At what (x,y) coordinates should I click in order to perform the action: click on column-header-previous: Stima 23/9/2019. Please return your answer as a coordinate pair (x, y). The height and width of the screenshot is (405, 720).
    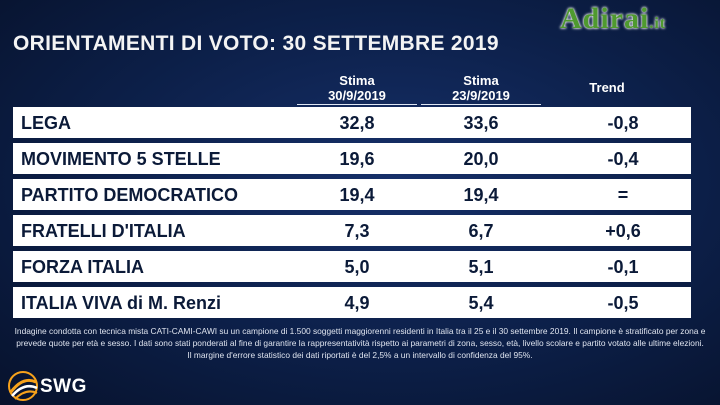
    Looking at the image, I should click on (481, 89).